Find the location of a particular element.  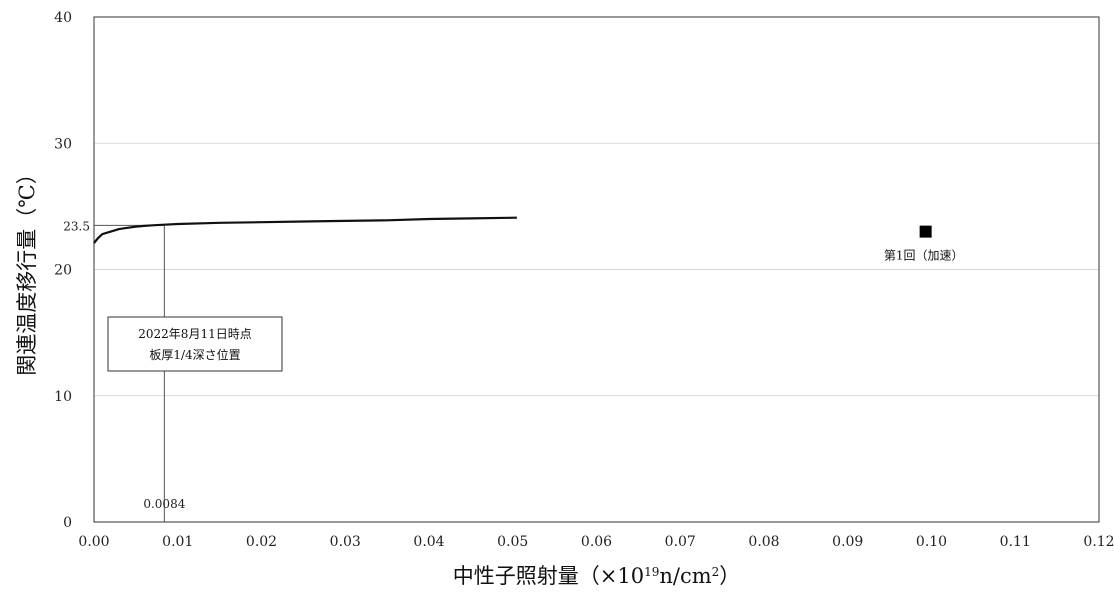

x-reference-label: 0.0084 is located at coordinates (164, 504).